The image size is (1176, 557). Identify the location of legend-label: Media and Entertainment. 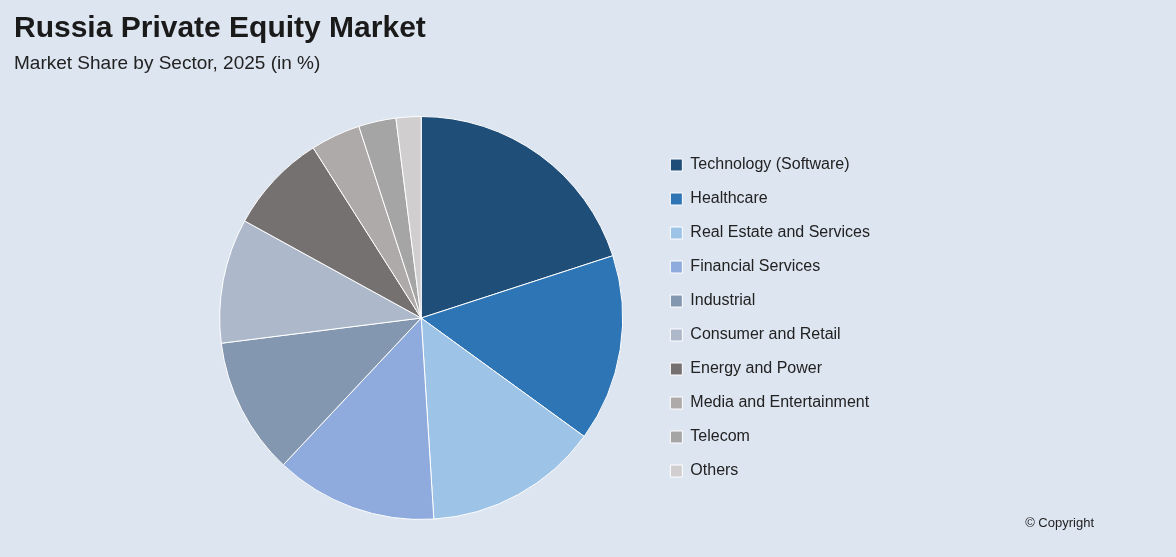
(780, 402).